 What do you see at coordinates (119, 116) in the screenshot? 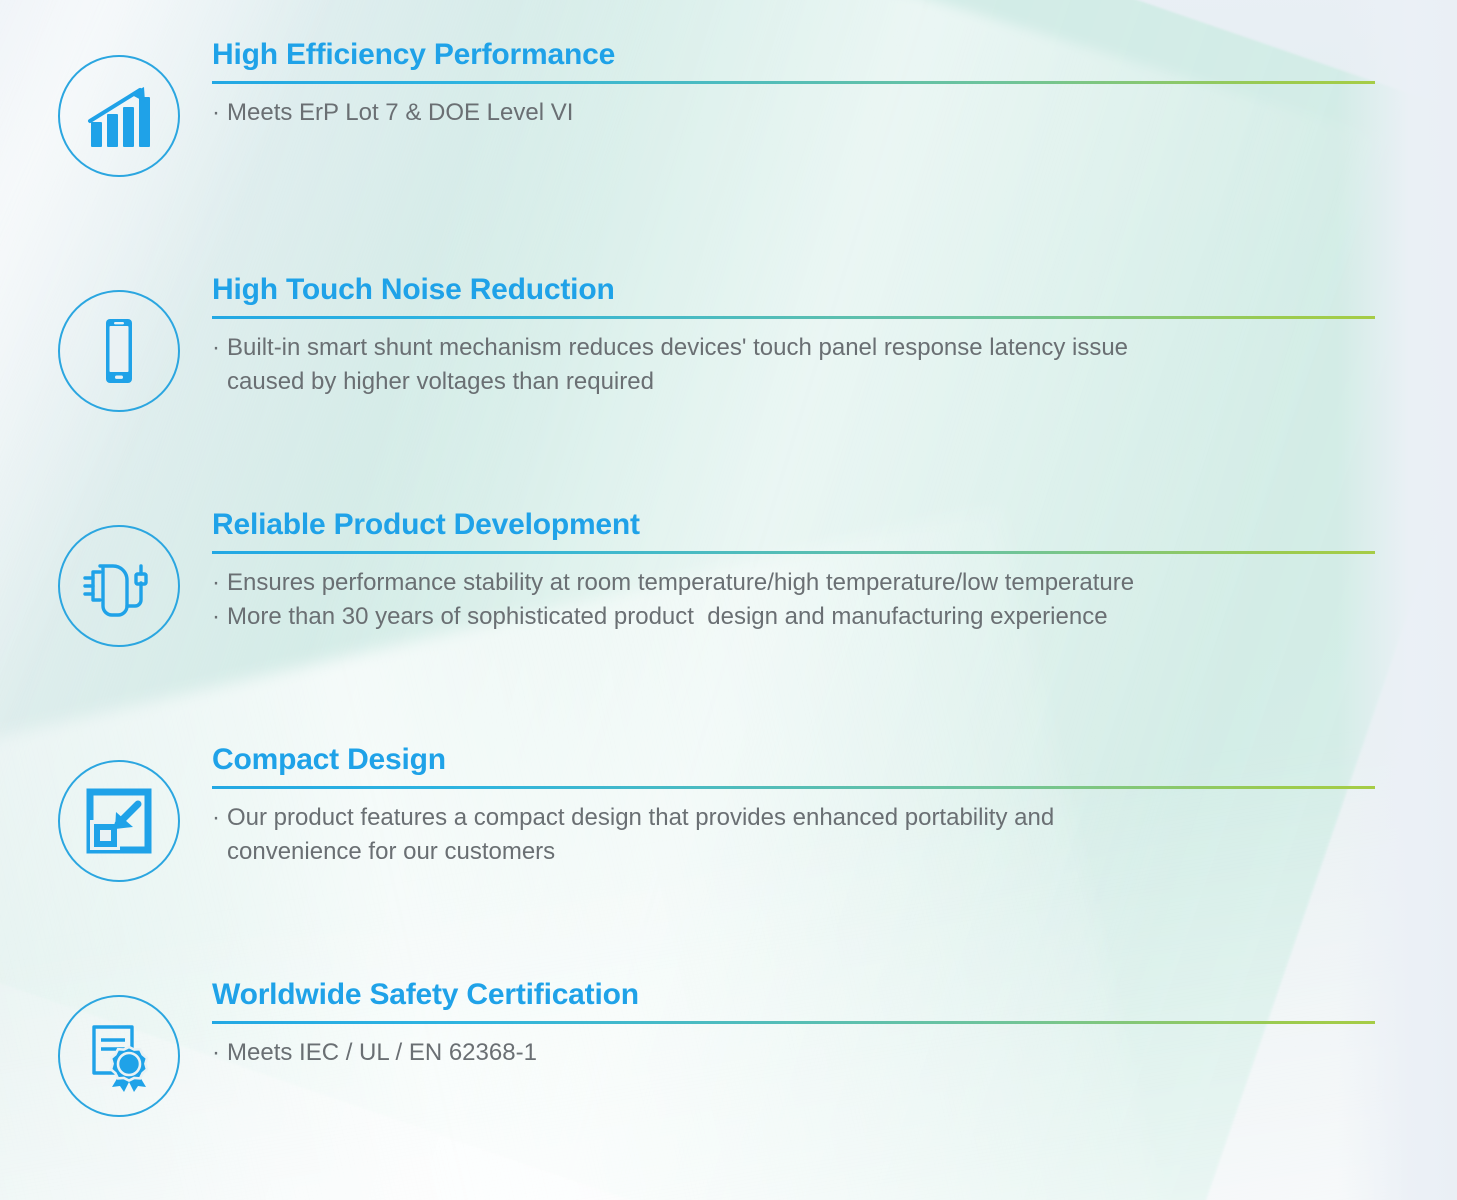
I see `growth-bar-chart-icon` at bounding box center [119, 116].